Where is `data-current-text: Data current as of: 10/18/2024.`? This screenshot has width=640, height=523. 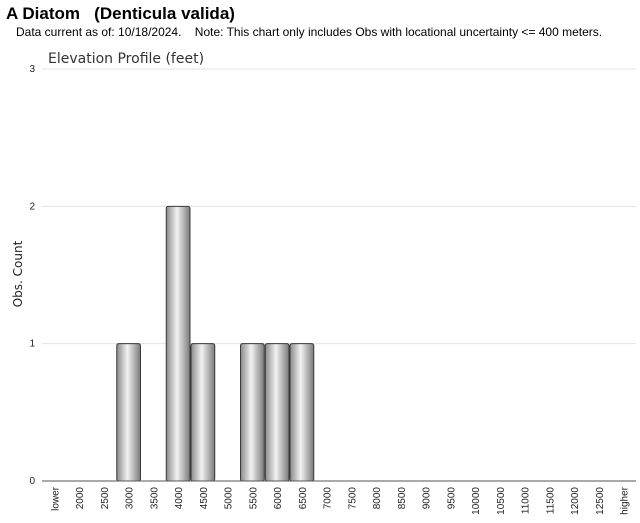 data-current-text: Data current as of: 10/18/2024. is located at coordinates (99, 32).